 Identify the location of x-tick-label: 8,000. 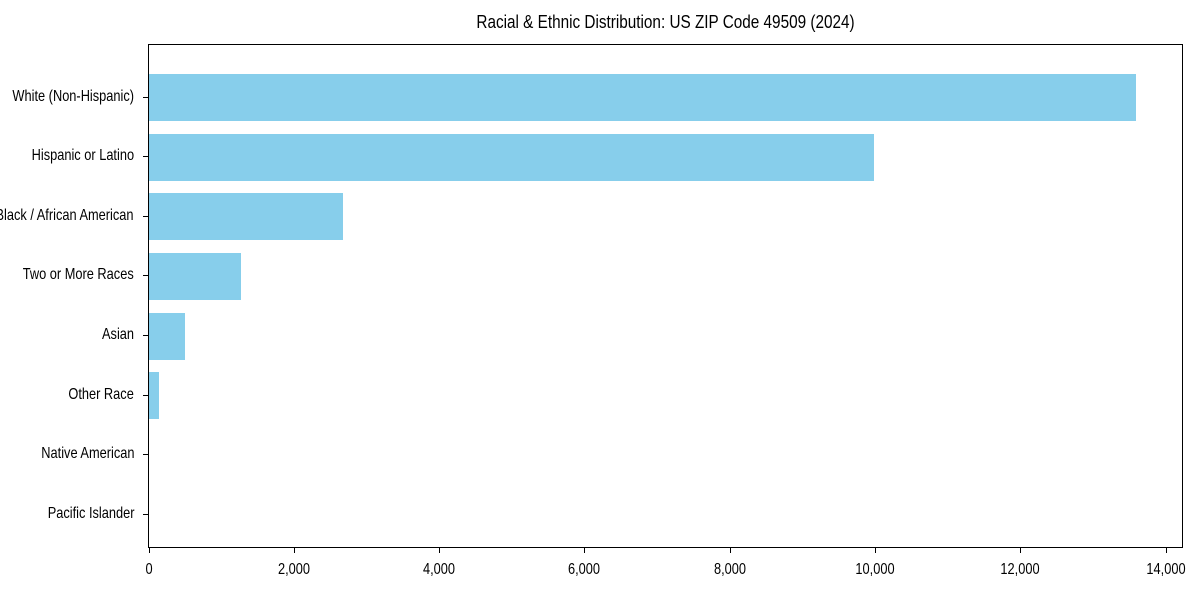
(729, 569).